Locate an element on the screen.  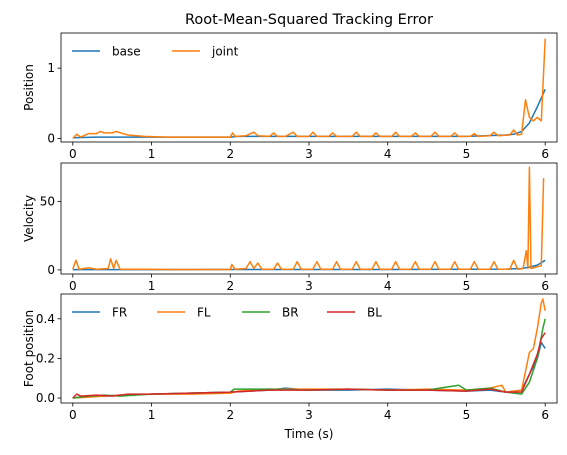
y-tick-label: 0.4 is located at coordinates (45, 319).